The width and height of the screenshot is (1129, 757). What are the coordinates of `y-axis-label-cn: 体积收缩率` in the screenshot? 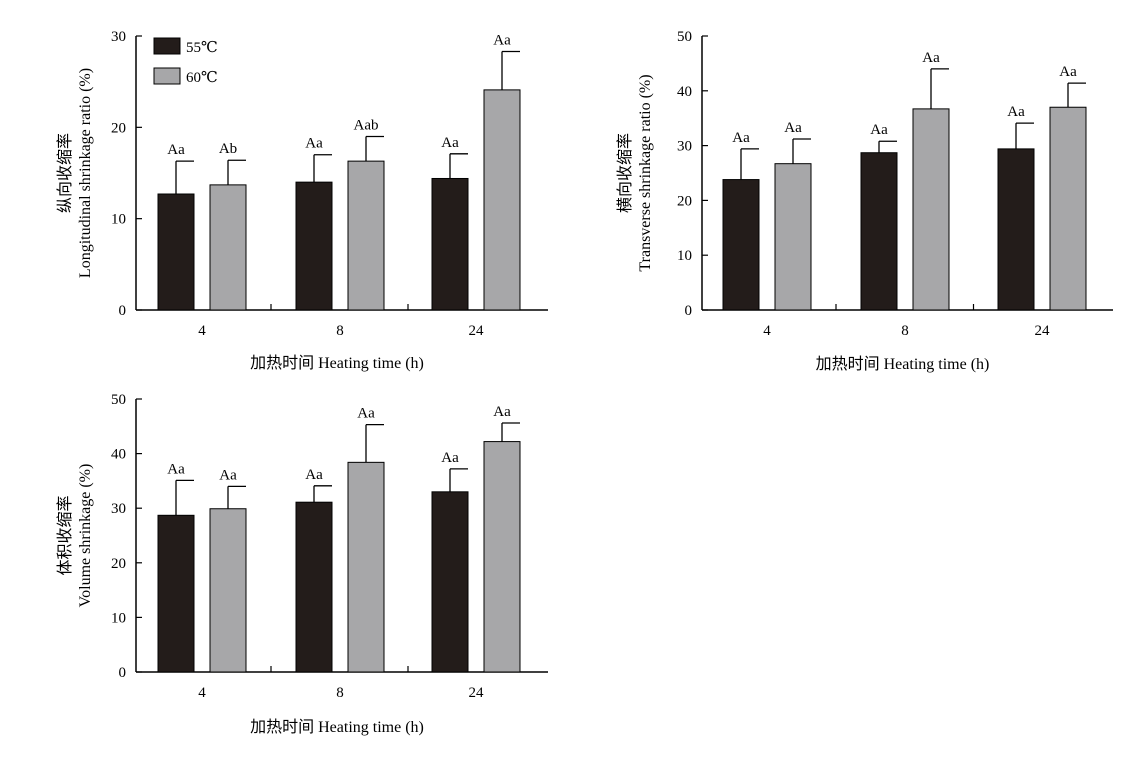 It's located at (65, 535).